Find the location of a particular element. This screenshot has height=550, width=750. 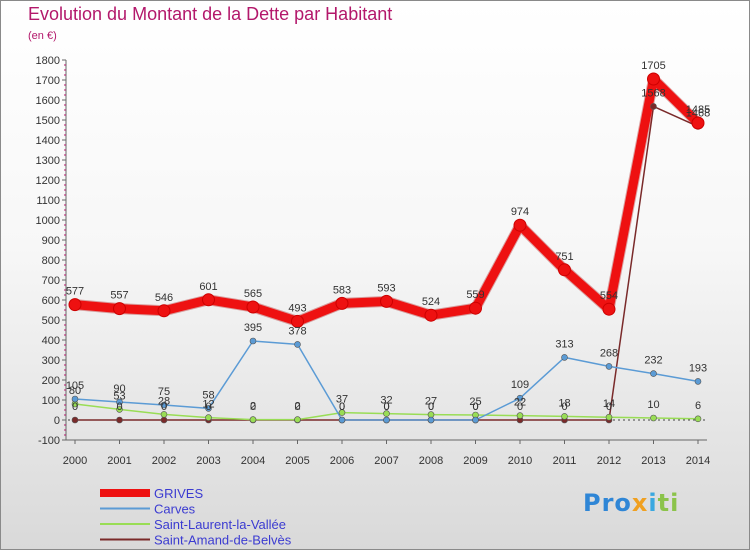

data-label: 10 is located at coordinates (653, 405).